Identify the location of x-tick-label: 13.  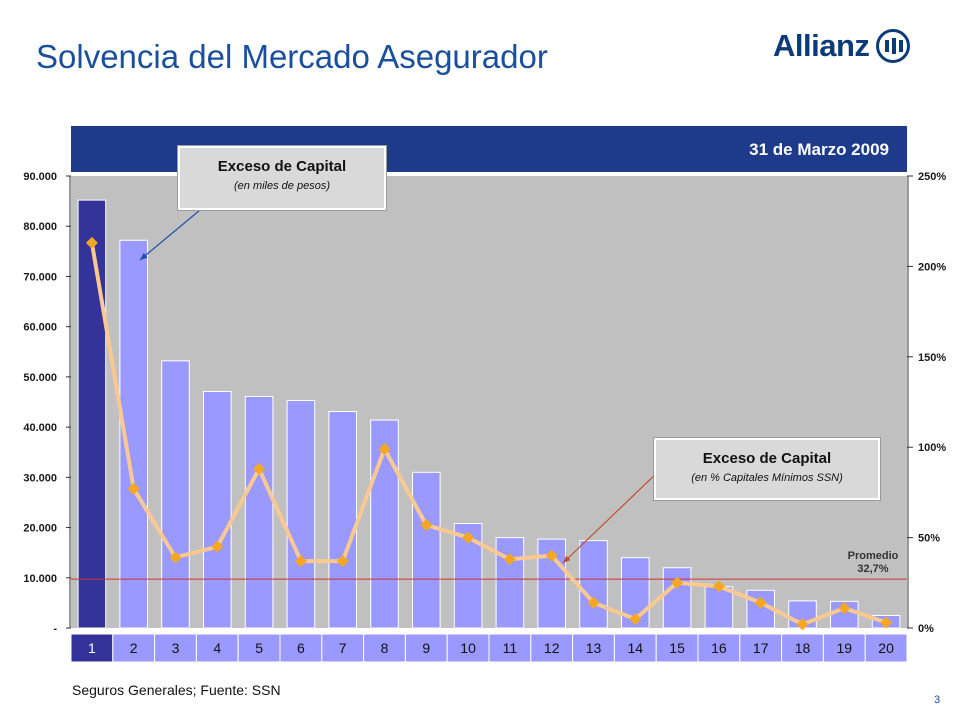
(594, 648).